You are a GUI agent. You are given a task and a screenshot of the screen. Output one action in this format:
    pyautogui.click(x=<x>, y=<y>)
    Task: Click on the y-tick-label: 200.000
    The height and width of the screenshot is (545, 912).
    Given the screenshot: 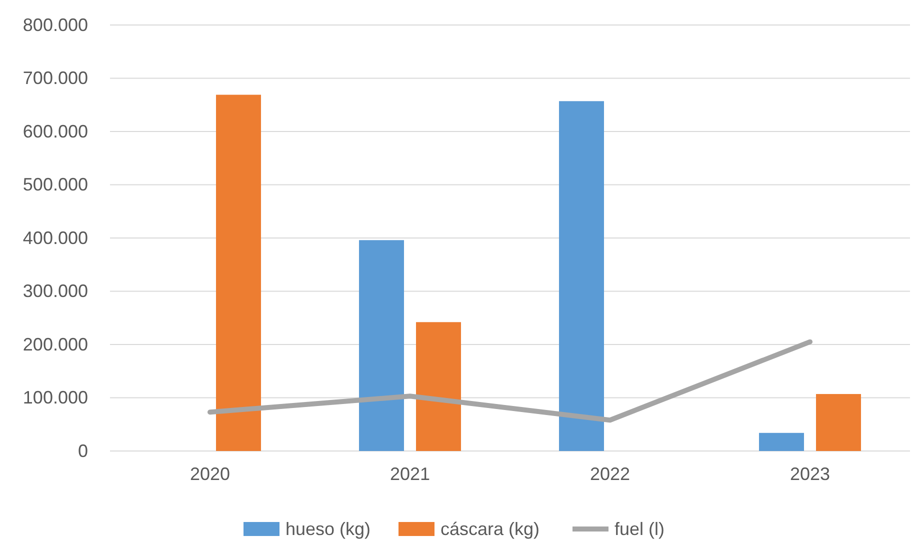 What is the action you would take?
    pyautogui.click(x=55, y=344)
    